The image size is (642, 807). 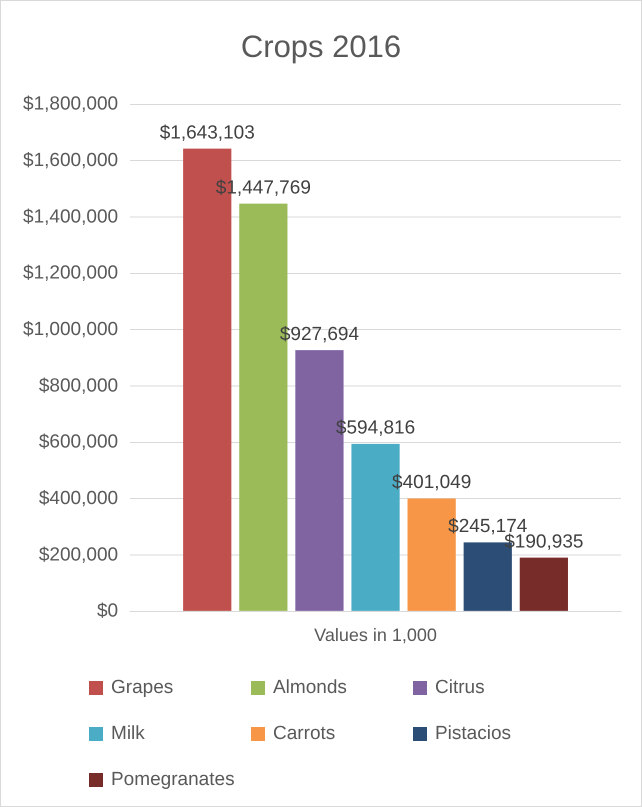 I want to click on y-tick-label: $0, so click(x=107, y=611).